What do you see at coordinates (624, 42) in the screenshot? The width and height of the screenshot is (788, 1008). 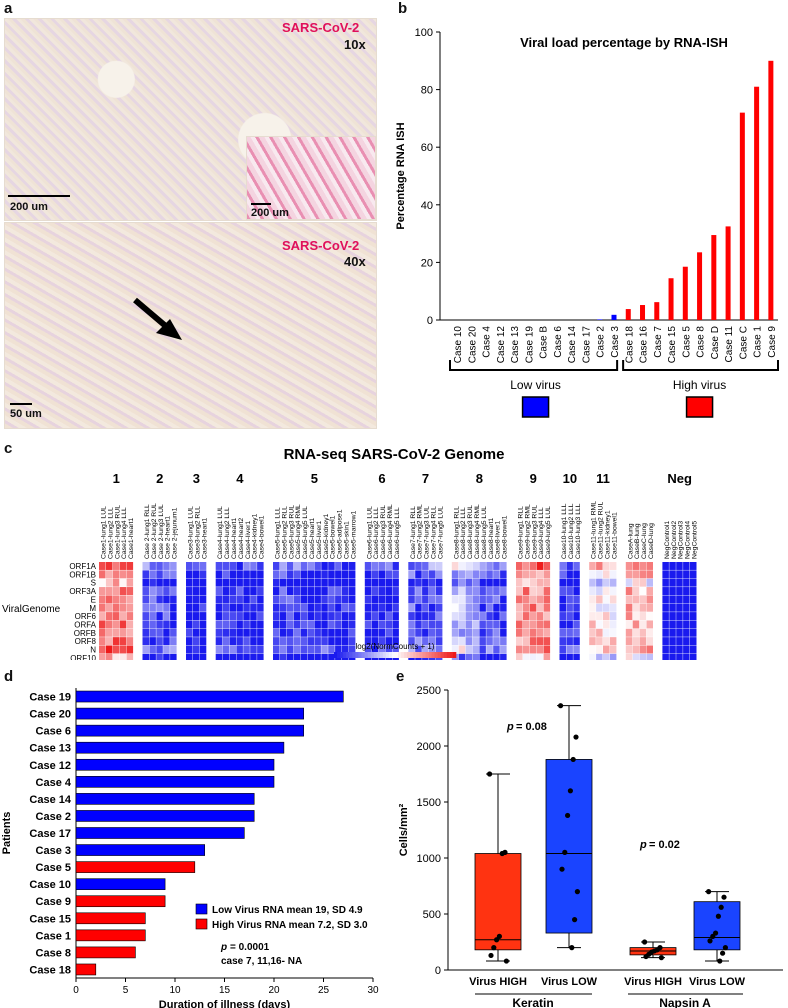 I see `chart-title: Viral load percentage by RNA-ISH` at bounding box center [624, 42].